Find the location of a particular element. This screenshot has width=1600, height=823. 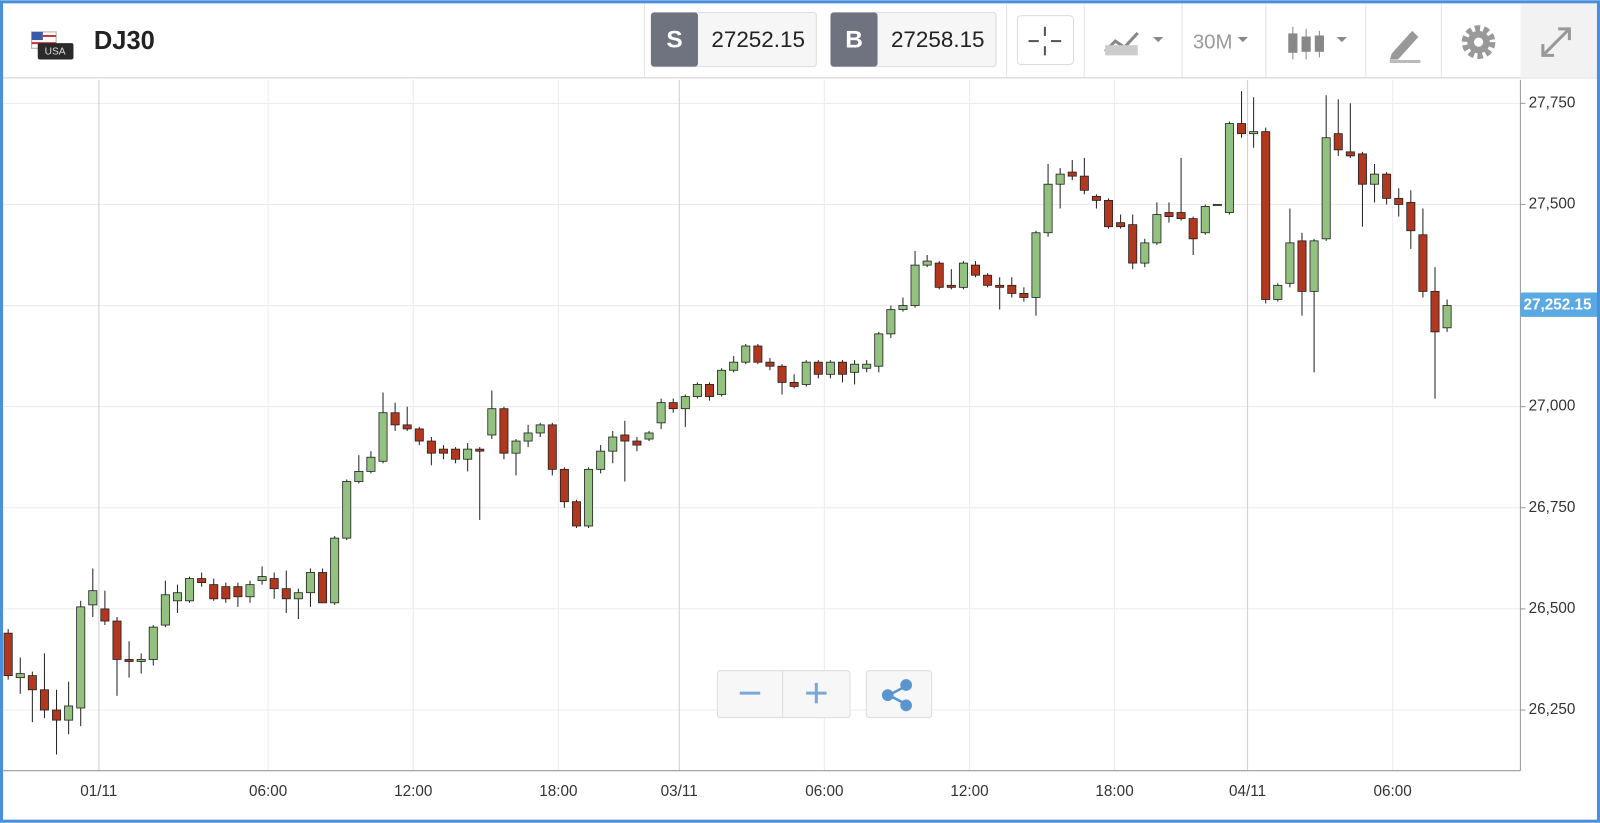

zoom-in-button is located at coordinates (816, 693).